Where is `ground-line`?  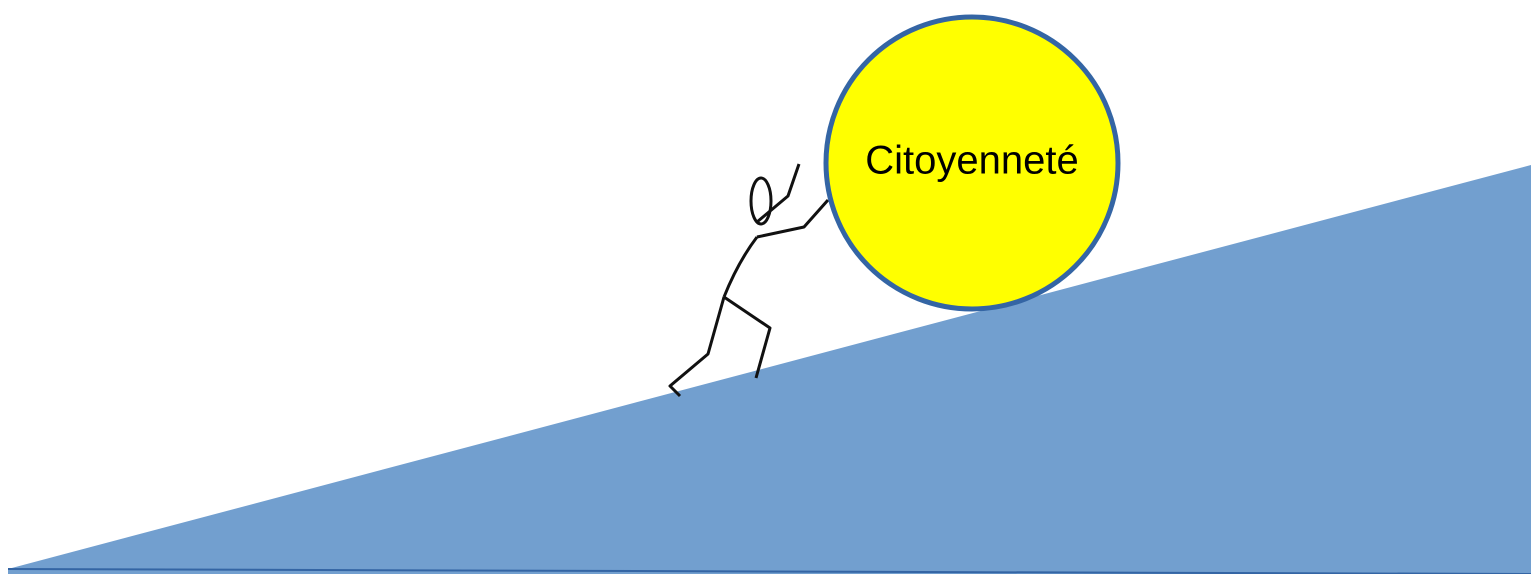 ground-line is located at coordinates (769, 571).